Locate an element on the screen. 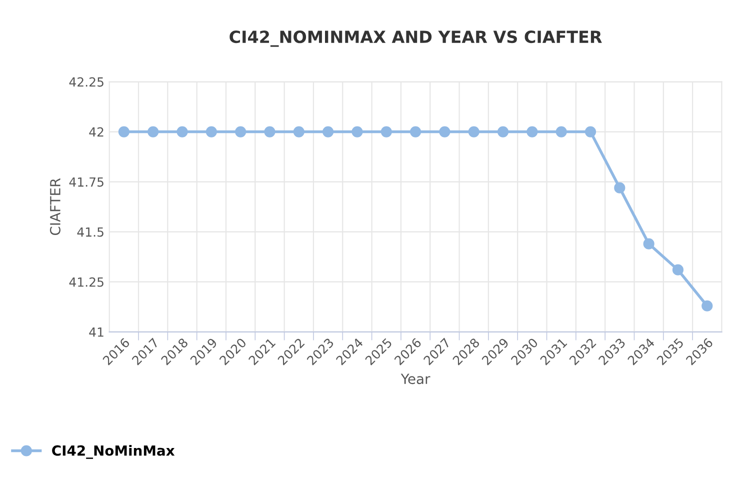  y-tick-label: 41.75 is located at coordinates (86, 182).